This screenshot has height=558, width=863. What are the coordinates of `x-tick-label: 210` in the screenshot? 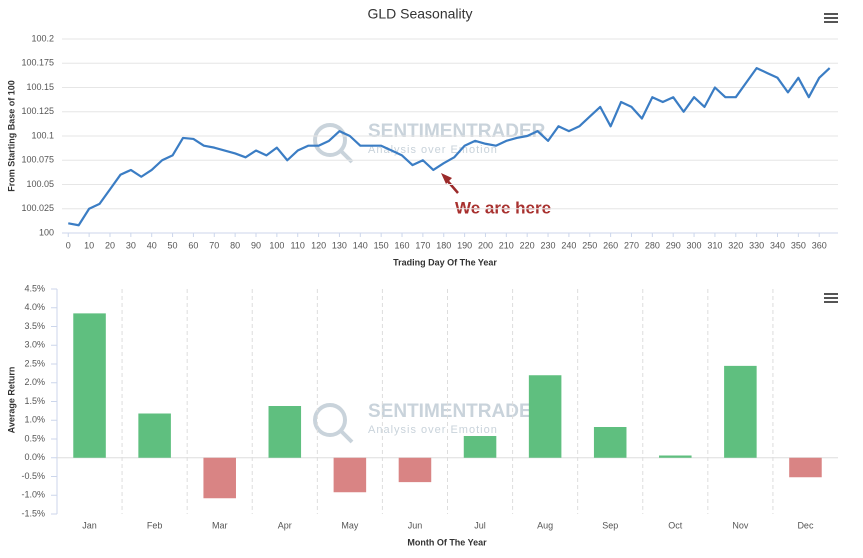 It's located at (506, 245).